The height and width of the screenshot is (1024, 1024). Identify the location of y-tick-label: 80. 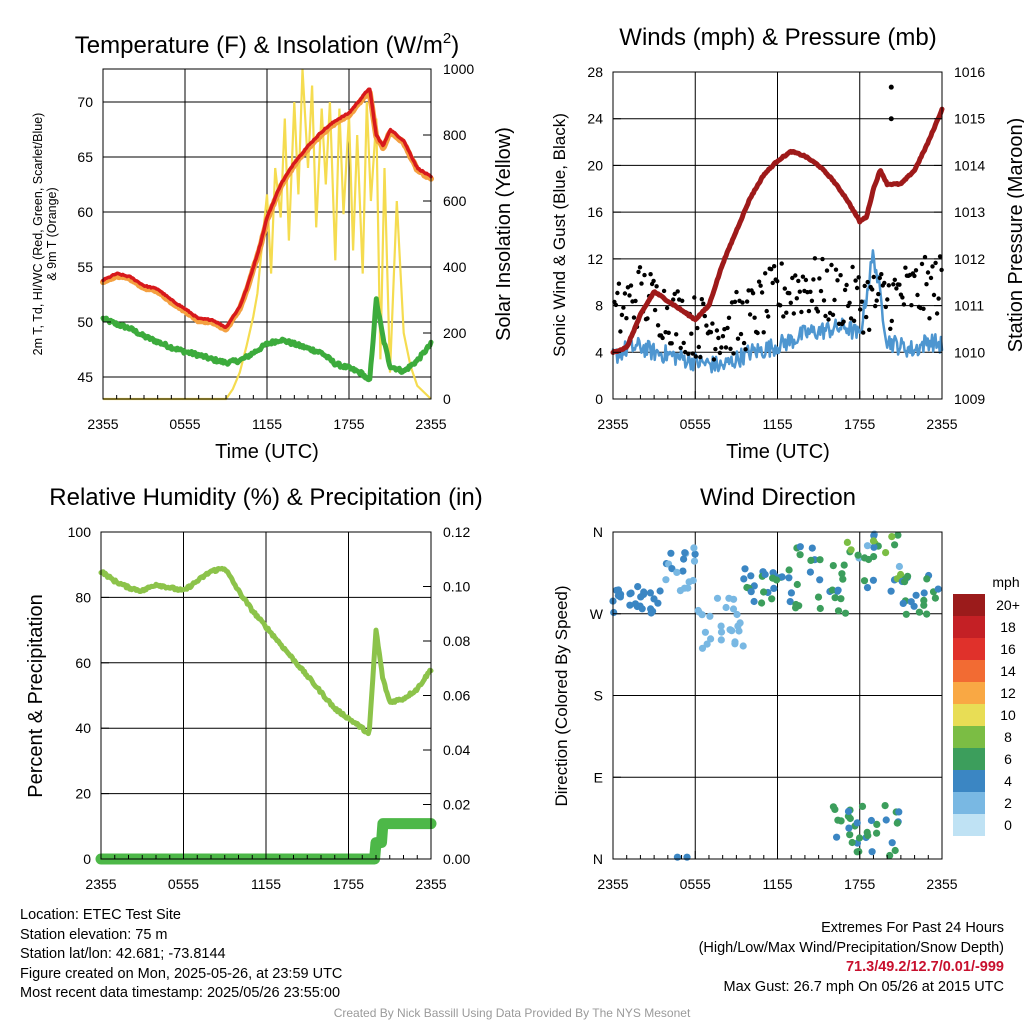
(83, 597).